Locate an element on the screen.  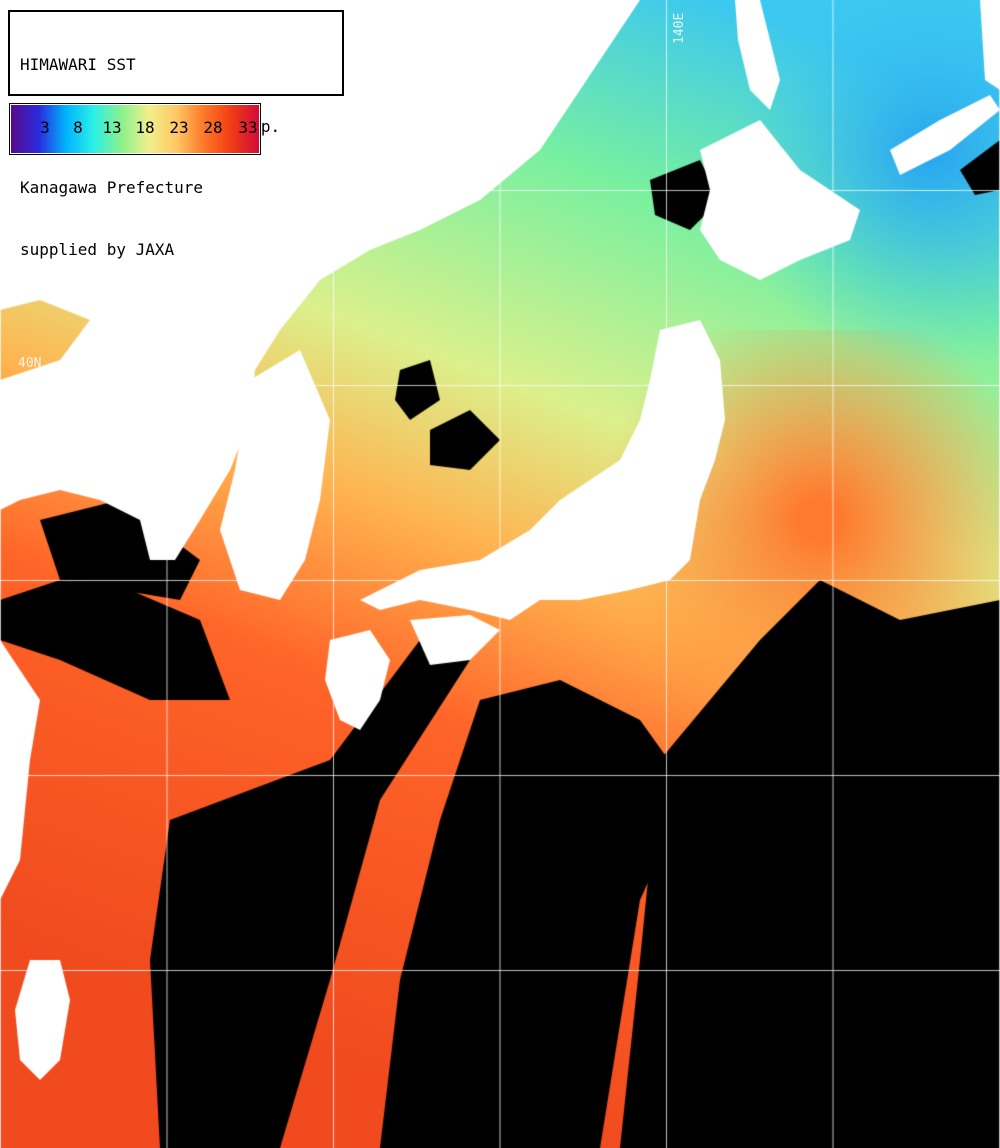
legend-tick-18: 18 is located at coordinates (145, 127).